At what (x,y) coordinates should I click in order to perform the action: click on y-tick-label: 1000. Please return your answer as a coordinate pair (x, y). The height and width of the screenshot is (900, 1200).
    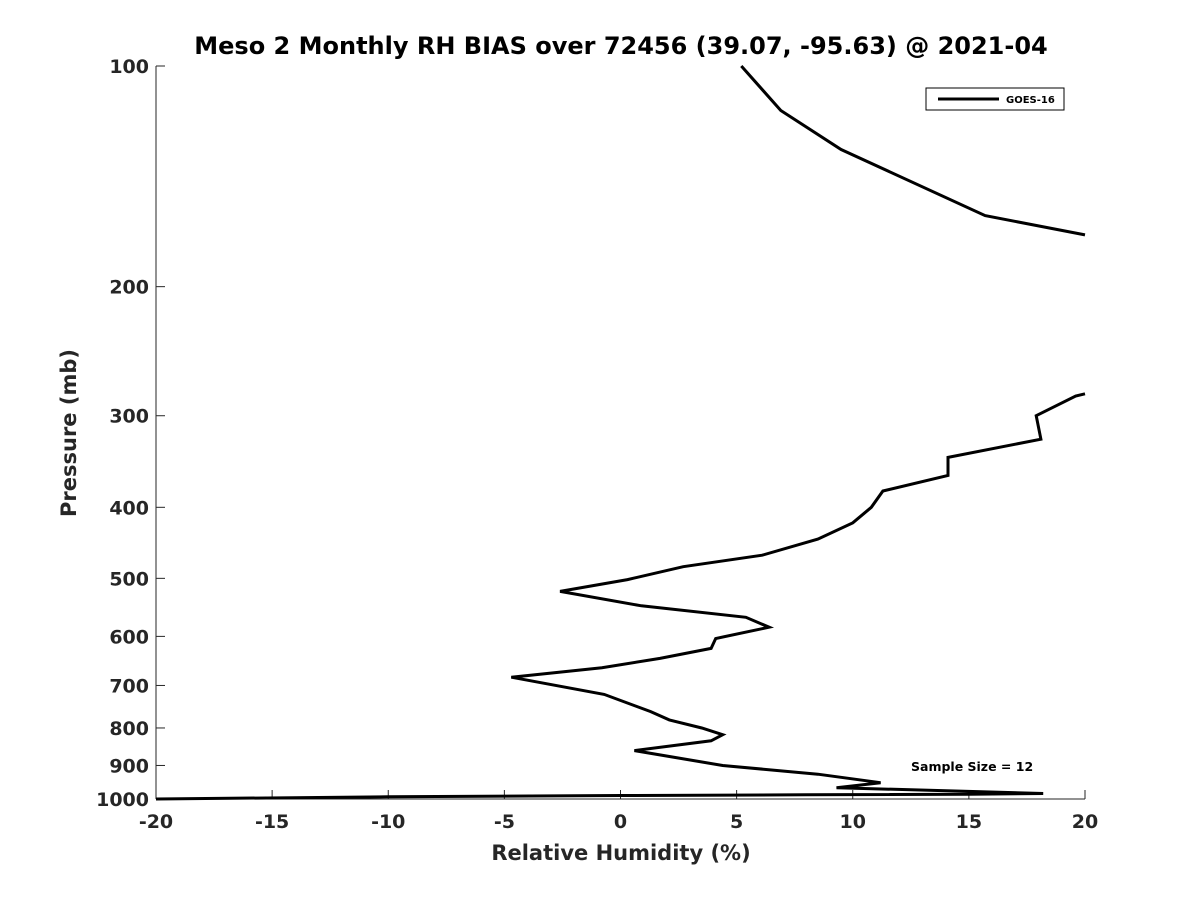
    Looking at the image, I should click on (122, 800).